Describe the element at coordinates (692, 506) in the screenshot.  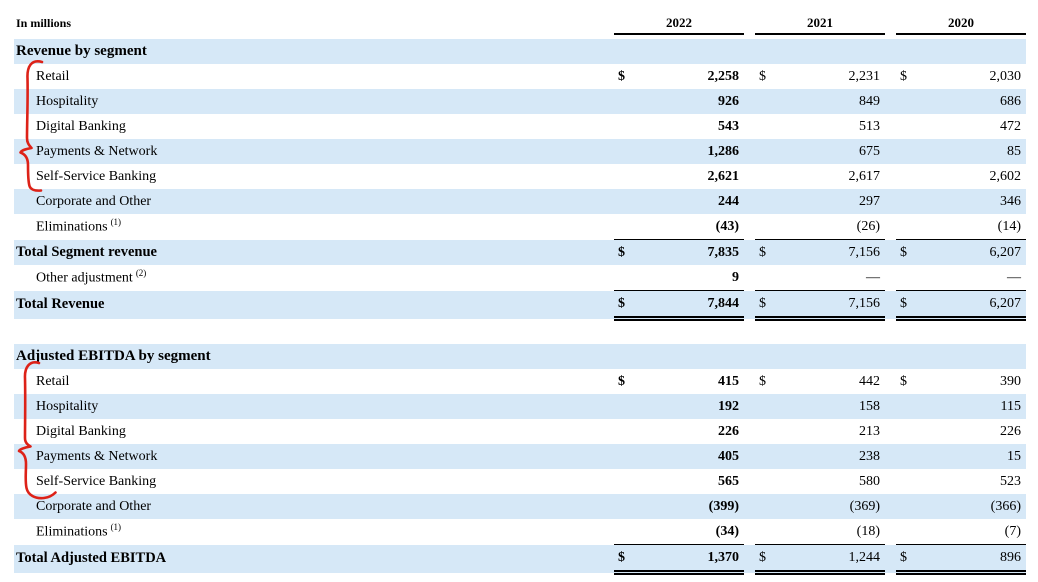
I see `value-cell-2022: (399)` at that location.